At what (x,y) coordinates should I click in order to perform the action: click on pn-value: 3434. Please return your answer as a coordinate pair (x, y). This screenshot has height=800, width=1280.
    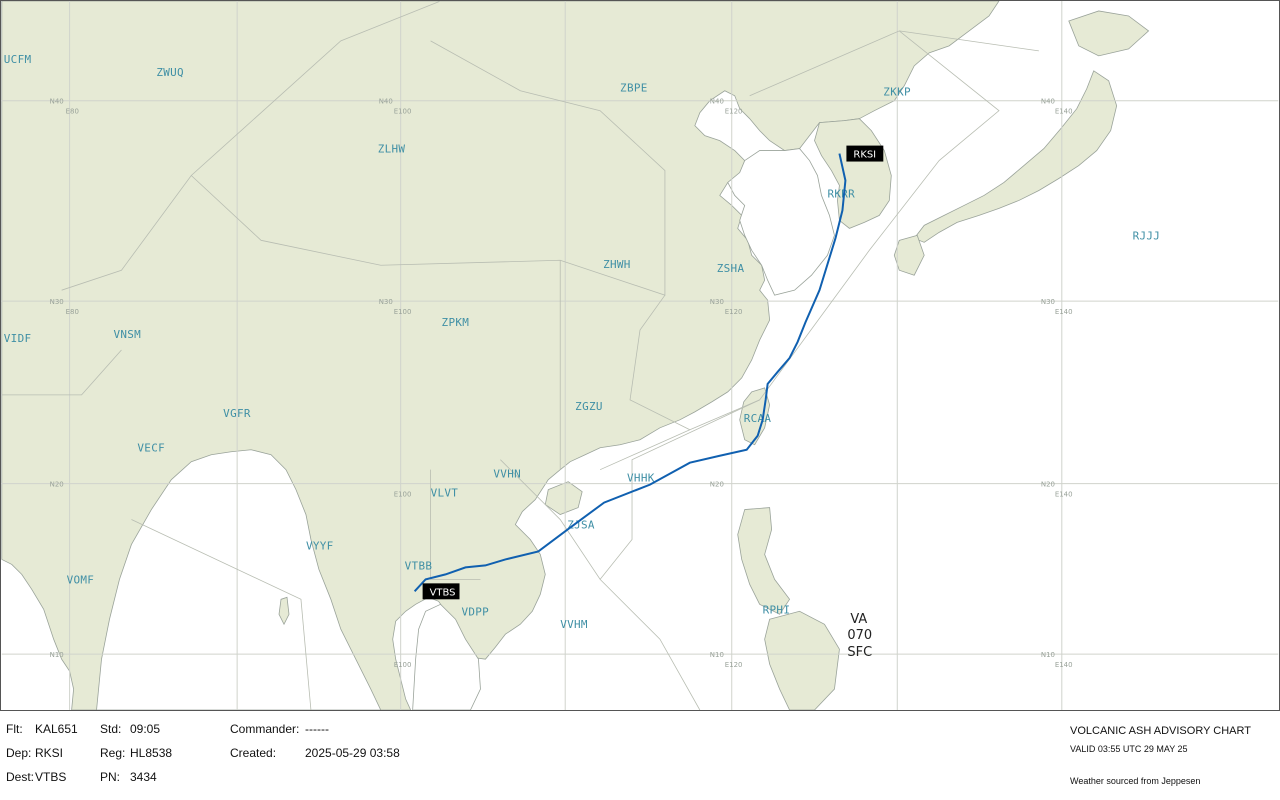
    Looking at the image, I should click on (143, 777).